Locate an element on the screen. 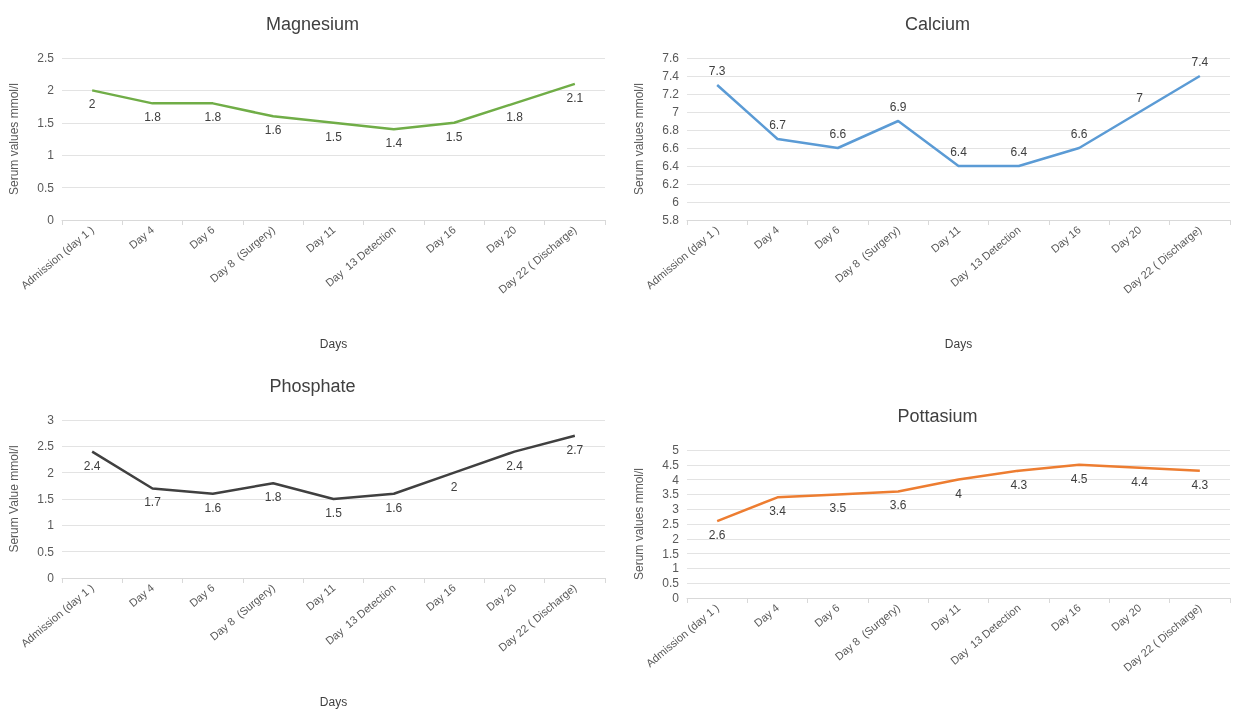  y-tick-label: 5.8 is located at coordinates (671, 220).